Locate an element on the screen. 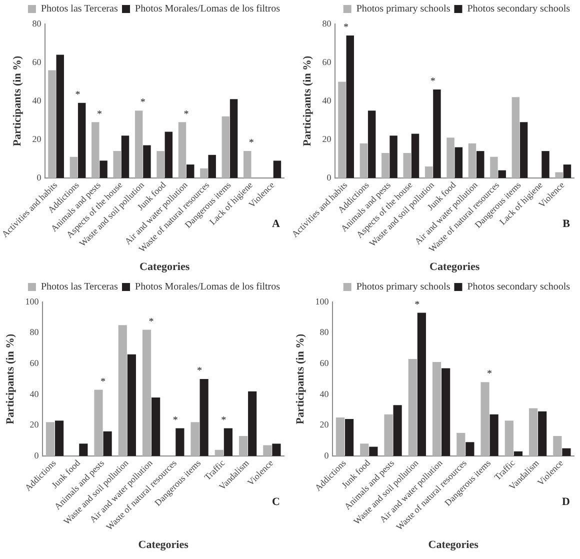 This screenshot has height=559, width=580. text: B is located at coordinates (566, 224).